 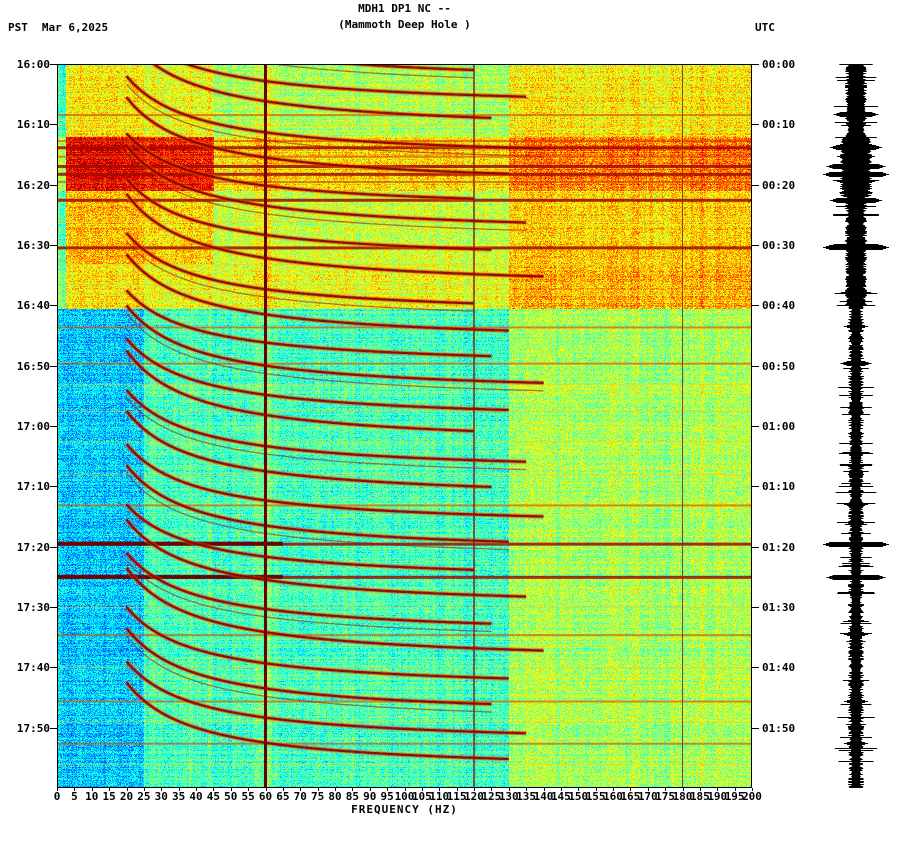 What do you see at coordinates (856, 426) in the screenshot?
I see `seismogram-trace-canvas` at bounding box center [856, 426].